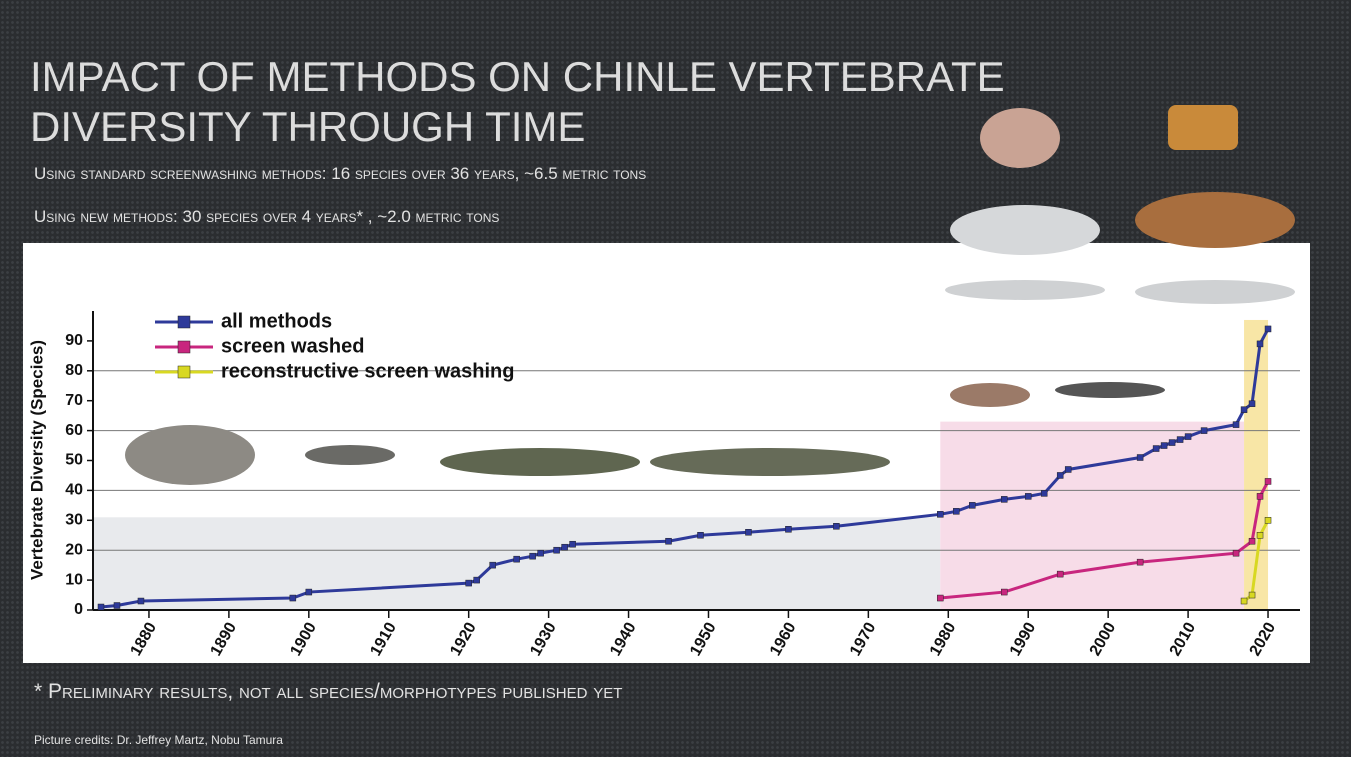 This screenshot has height=757, width=1351. Describe the element at coordinates (74, 520) in the screenshot. I see `y-tick-label: 30` at that location.